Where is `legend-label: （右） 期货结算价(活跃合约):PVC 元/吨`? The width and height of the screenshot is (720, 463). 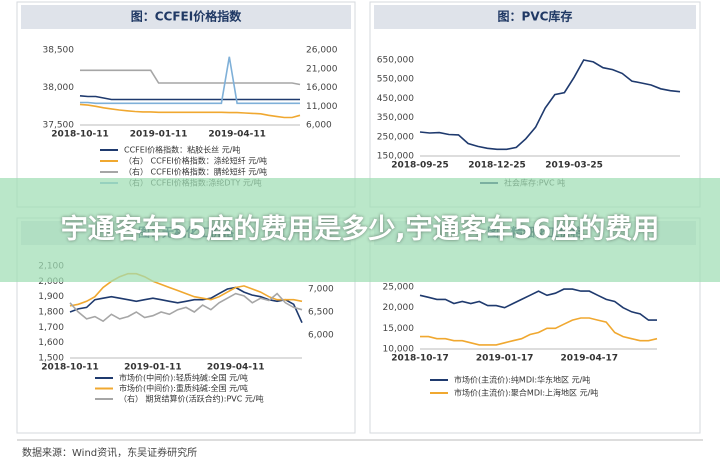
legend-label: （右） 期货结算价(活跃合约):PVC 元/吨 is located at coordinates (191, 399).